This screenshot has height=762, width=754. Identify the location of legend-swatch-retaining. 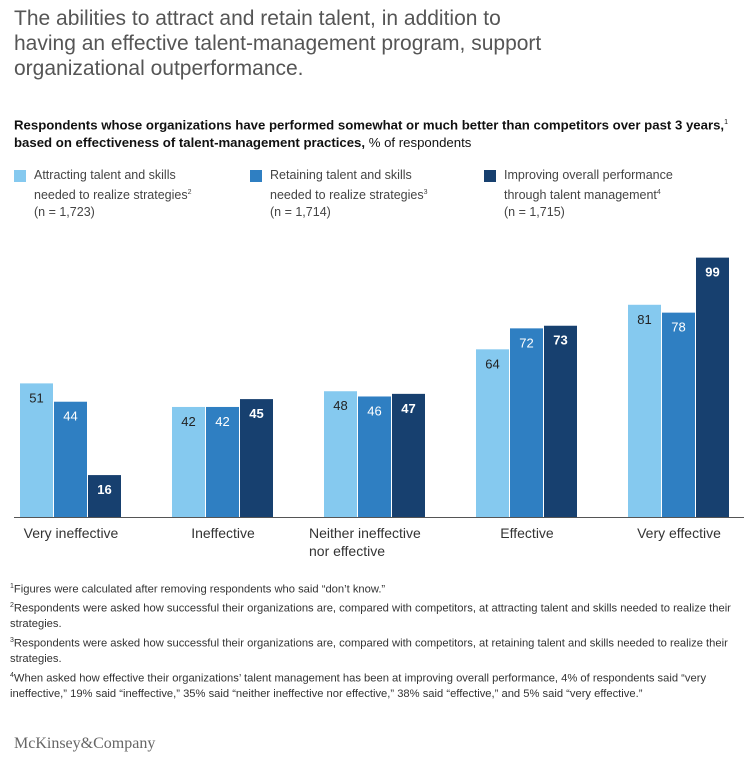
(256, 176).